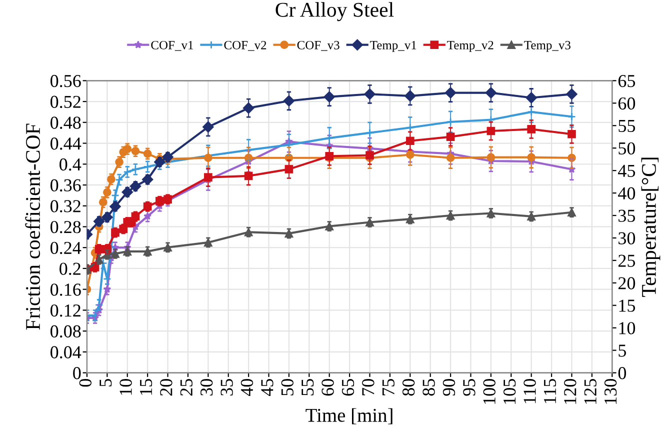  I want to click on y-tick-label: 0.56, so click(65, 81).